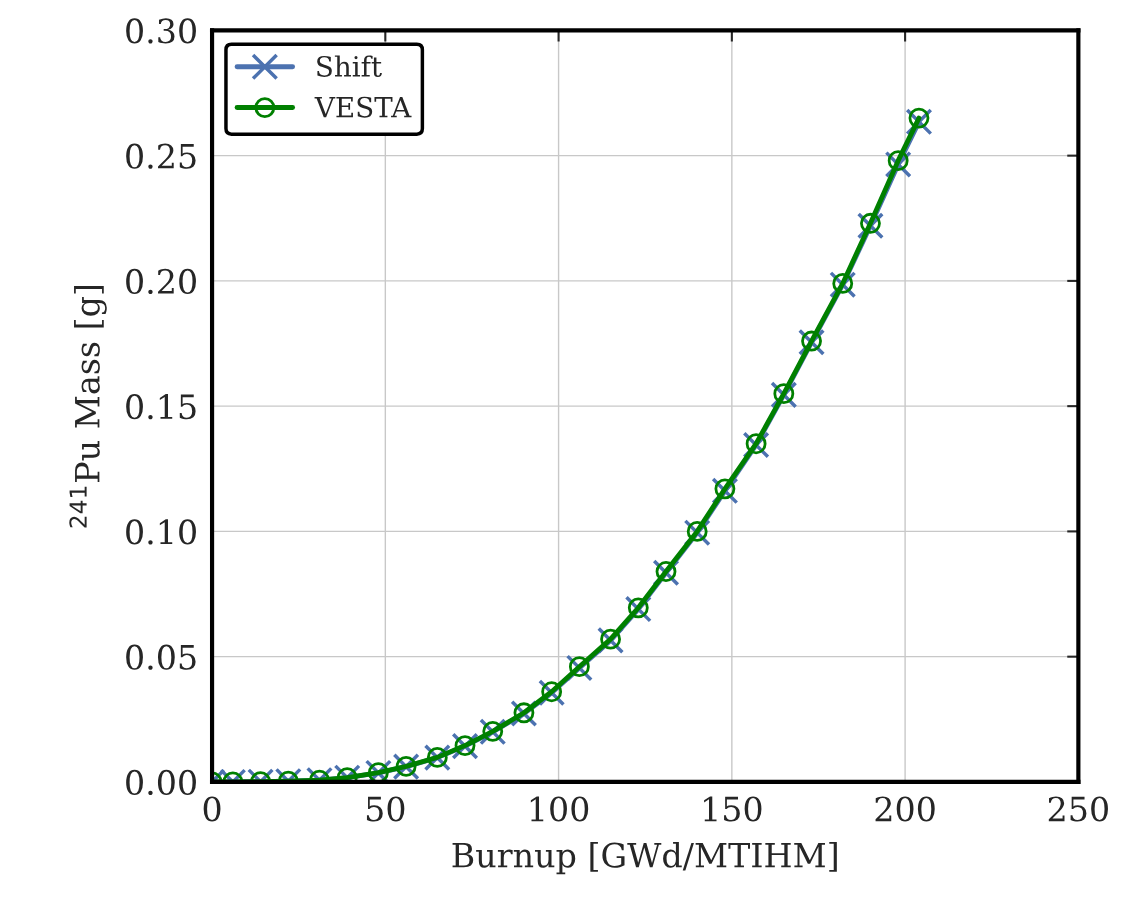 The height and width of the screenshot is (921, 1128). I want to click on legend-label: Shift, so click(349, 66).